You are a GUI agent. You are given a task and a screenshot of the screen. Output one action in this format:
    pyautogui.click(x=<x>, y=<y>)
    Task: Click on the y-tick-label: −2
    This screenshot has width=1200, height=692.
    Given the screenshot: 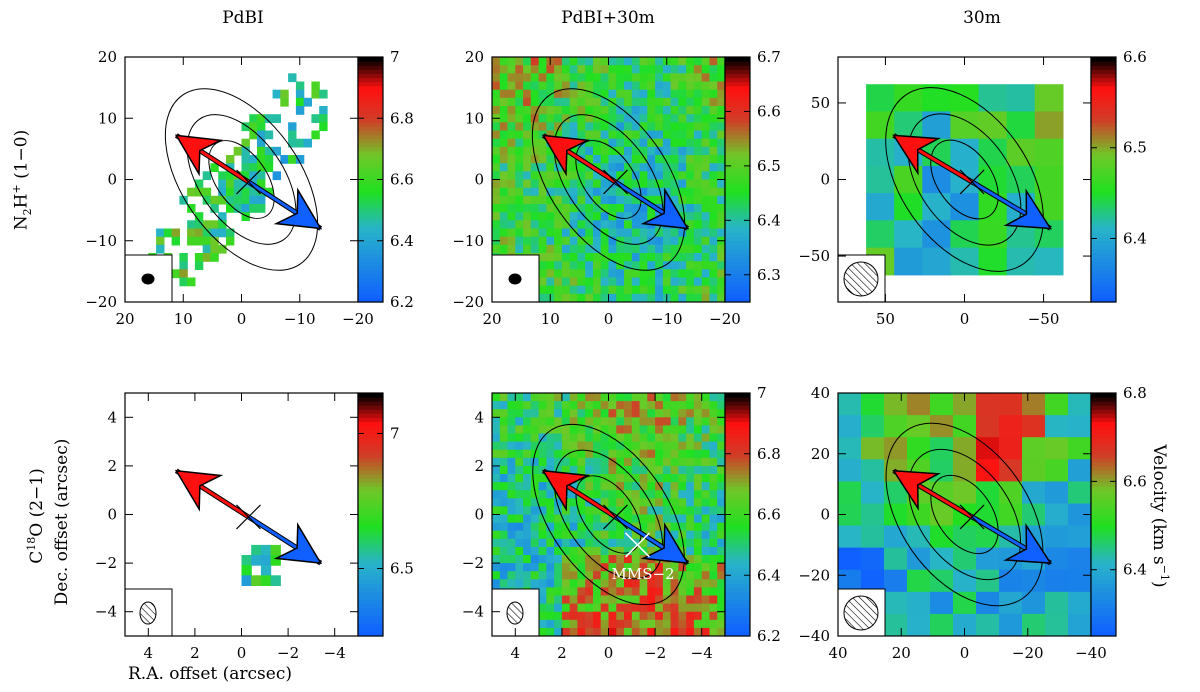 What is the action you would take?
    pyautogui.click(x=106, y=563)
    